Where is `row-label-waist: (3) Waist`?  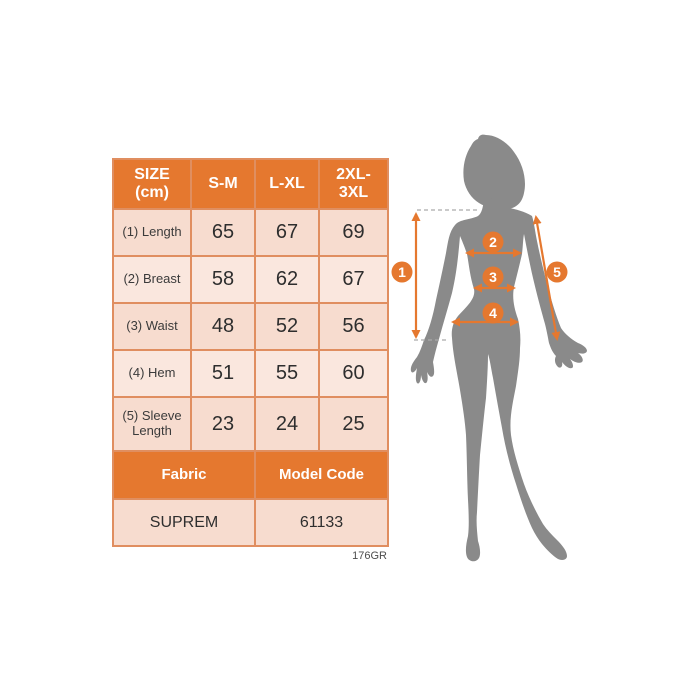
row-label-waist: (3) Waist is located at coordinates (152, 326).